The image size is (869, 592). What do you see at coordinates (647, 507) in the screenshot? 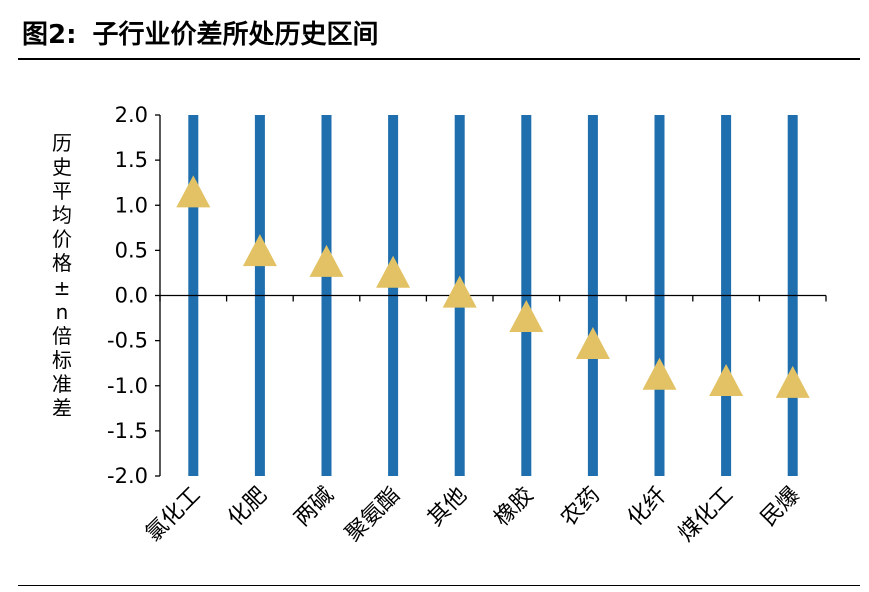
I see `x-category-label: 化纤` at bounding box center [647, 507].